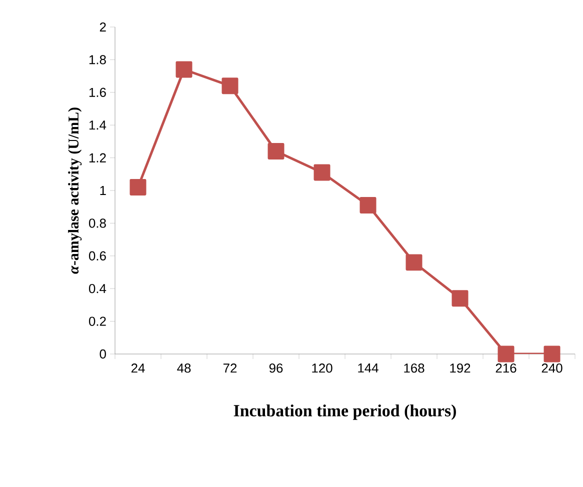  I want to click on x-tick-label: 192, so click(460, 368).